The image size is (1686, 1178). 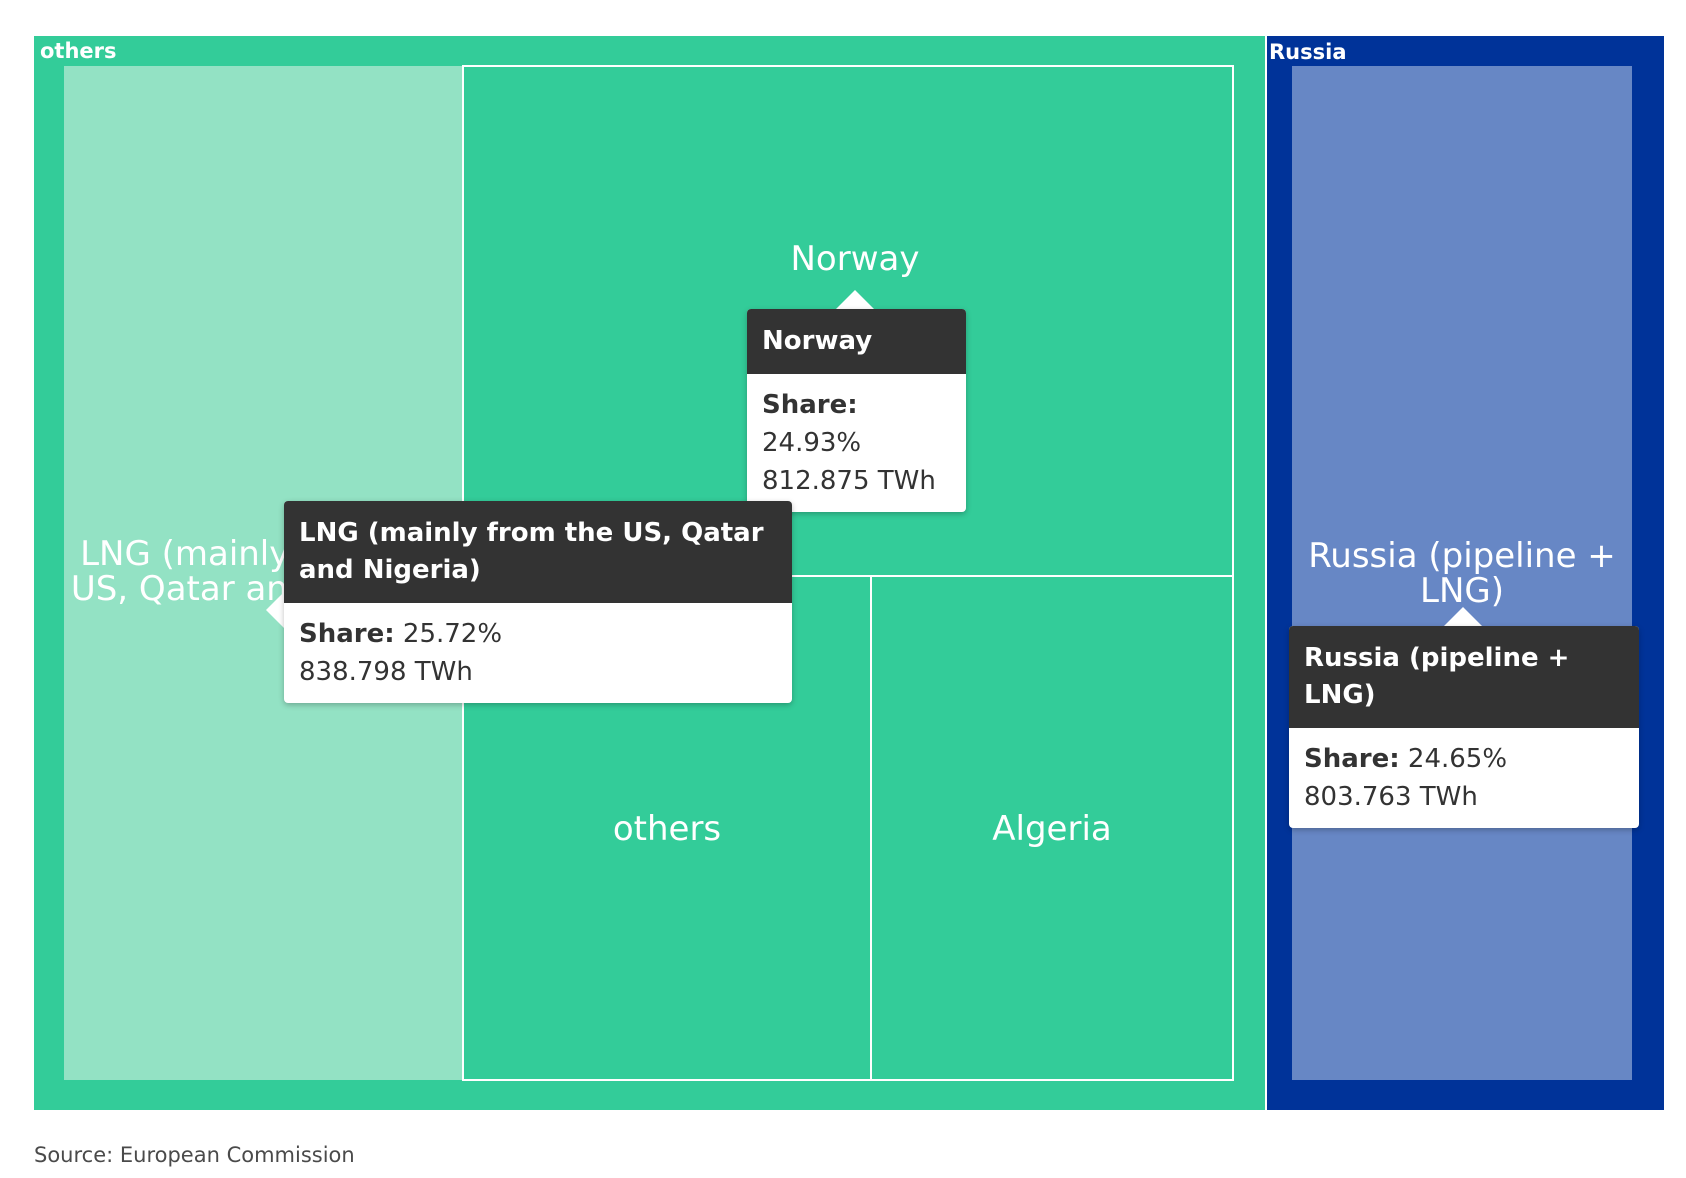 I want to click on tooltip-lng-pointer, so click(x=275, y=610).